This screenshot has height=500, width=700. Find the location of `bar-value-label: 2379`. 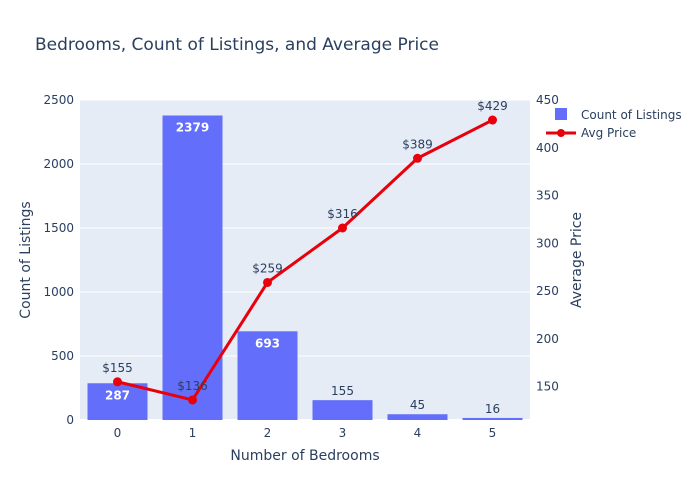

bar-value-label: 2379 is located at coordinates (192, 127).